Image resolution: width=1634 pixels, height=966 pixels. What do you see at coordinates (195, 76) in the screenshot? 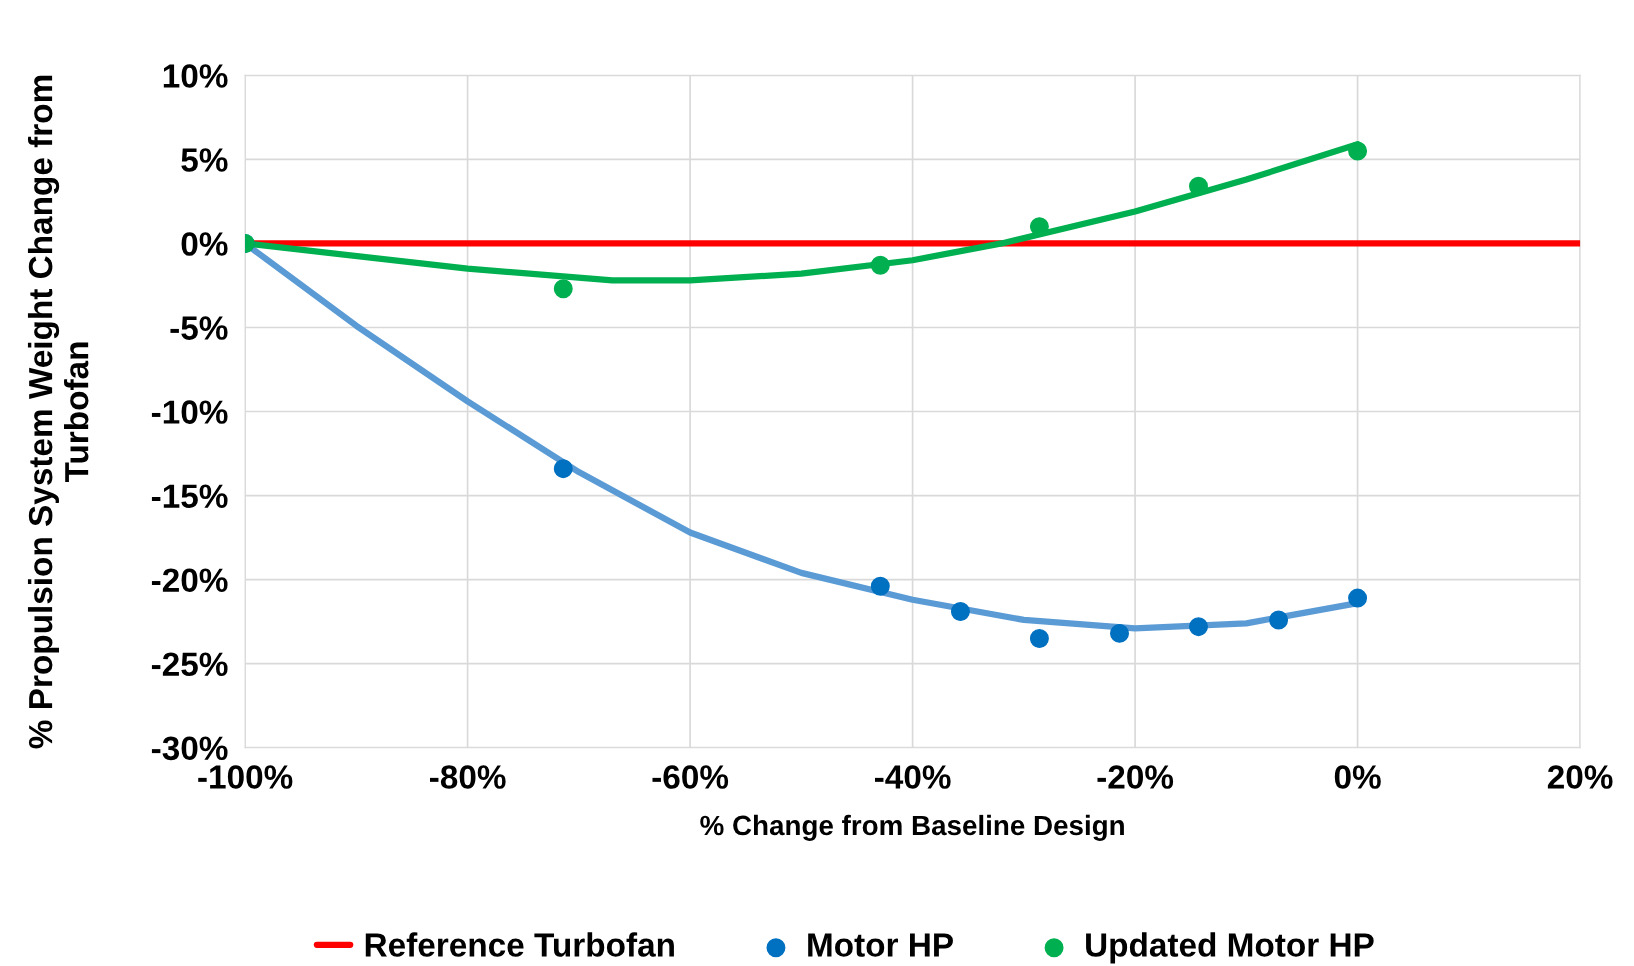
I see `y-tick-label: 10%` at bounding box center [195, 76].